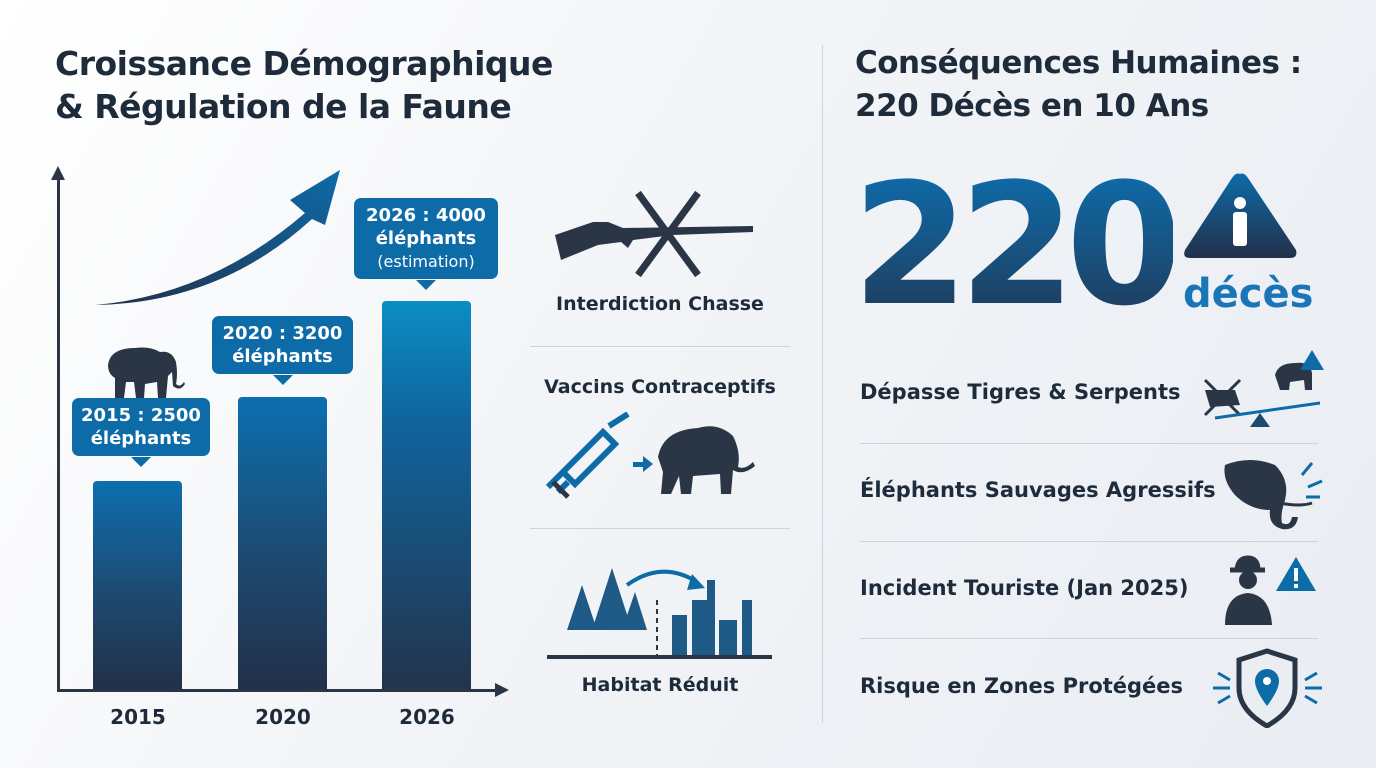 This screenshot has height=768, width=1376. What do you see at coordinates (1273, 495) in the screenshot?
I see `angry-elephant-icon` at bounding box center [1273, 495].